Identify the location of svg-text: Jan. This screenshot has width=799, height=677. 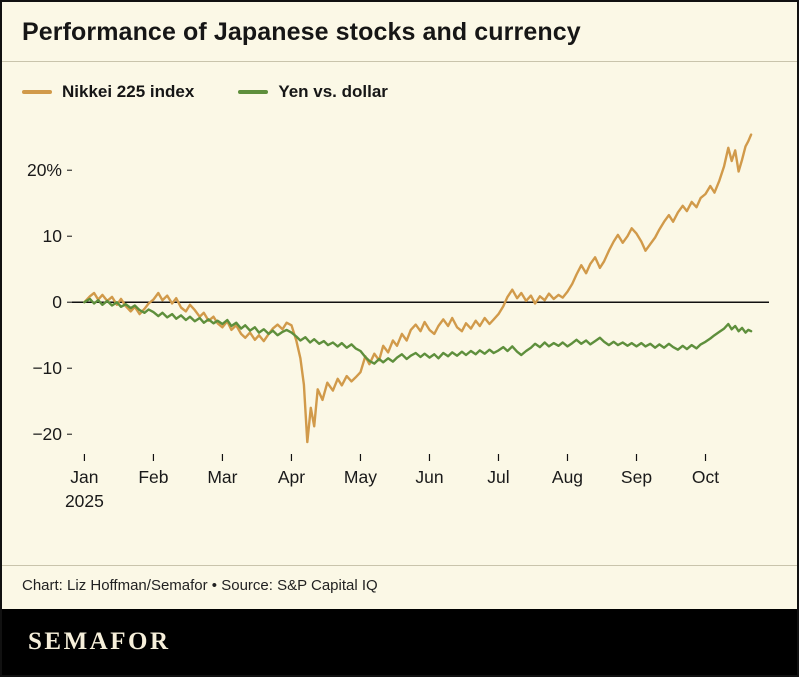
(84, 477).